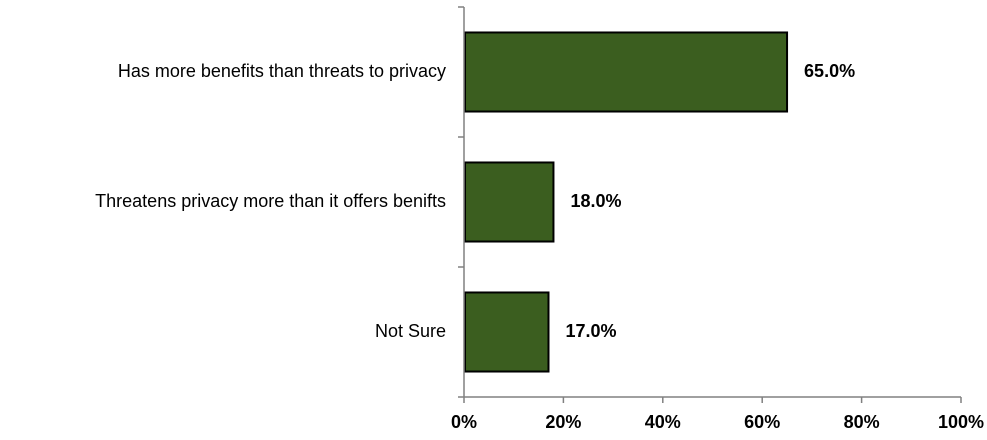 This screenshot has height=440, width=987. I want to click on data-label: 17.0%, so click(590, 331).